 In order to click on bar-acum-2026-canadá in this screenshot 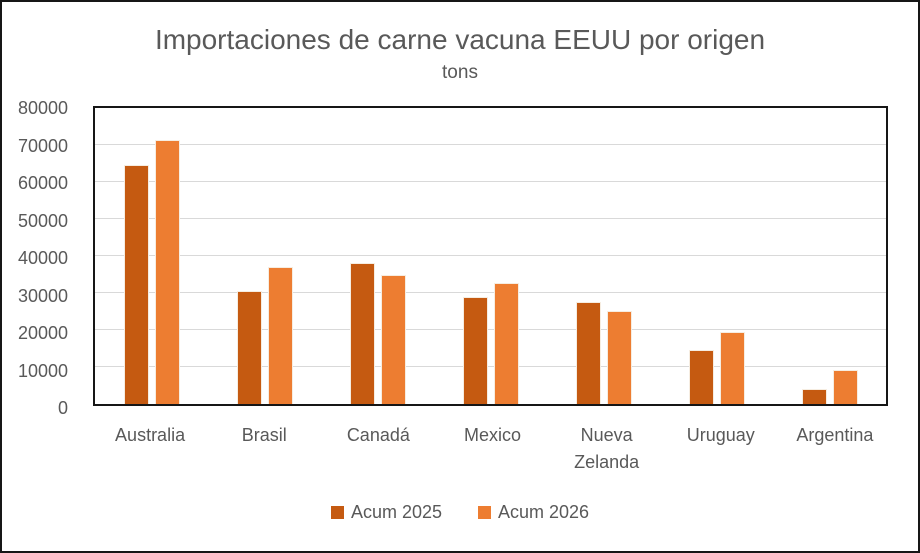, I will do `click(393, 339)`.